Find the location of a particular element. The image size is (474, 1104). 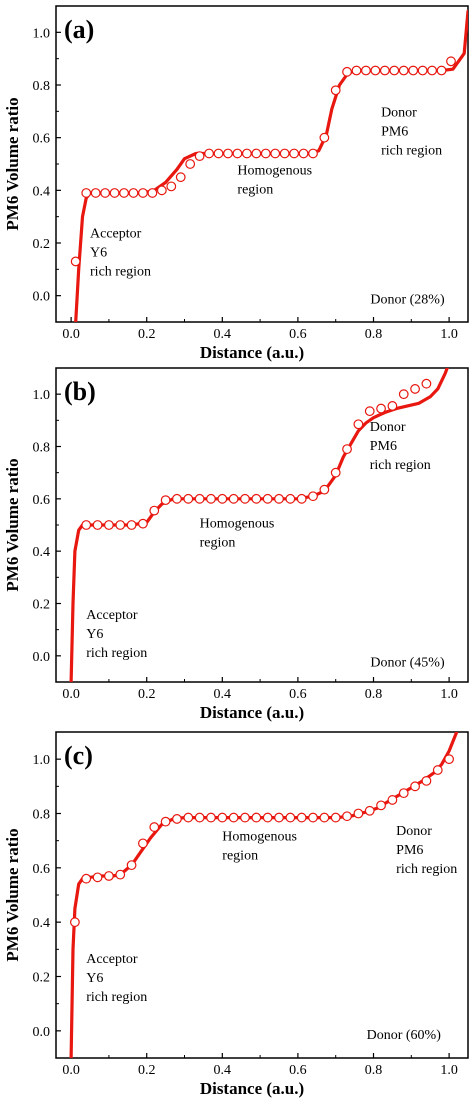

panel-label: (c) is located at coordinates (78, 755).